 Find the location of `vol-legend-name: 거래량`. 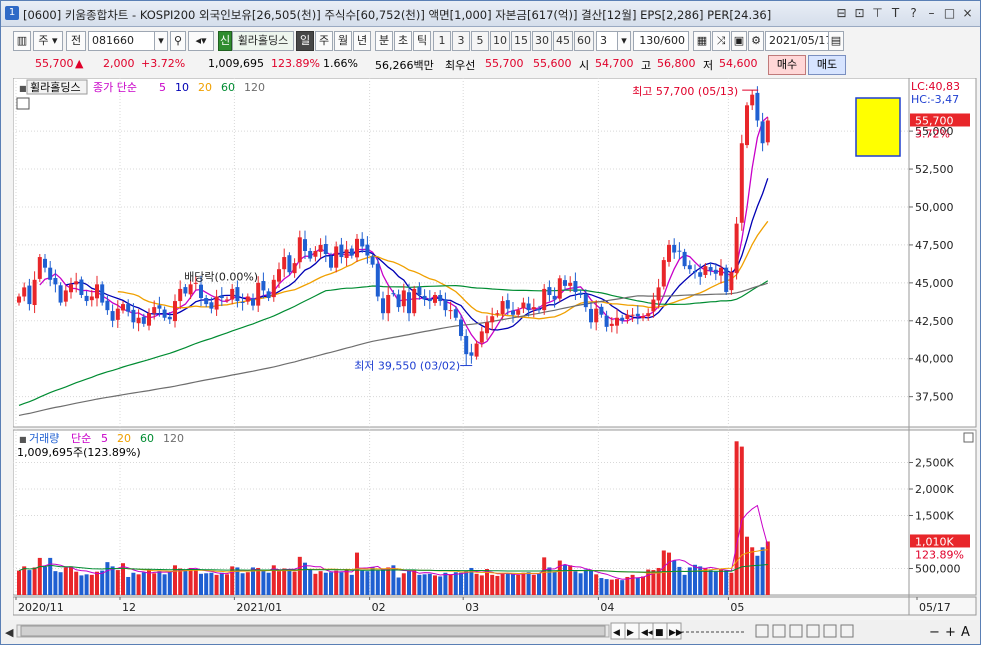

vol-legend-name: 거래량 is located at coordinates (44, 438).